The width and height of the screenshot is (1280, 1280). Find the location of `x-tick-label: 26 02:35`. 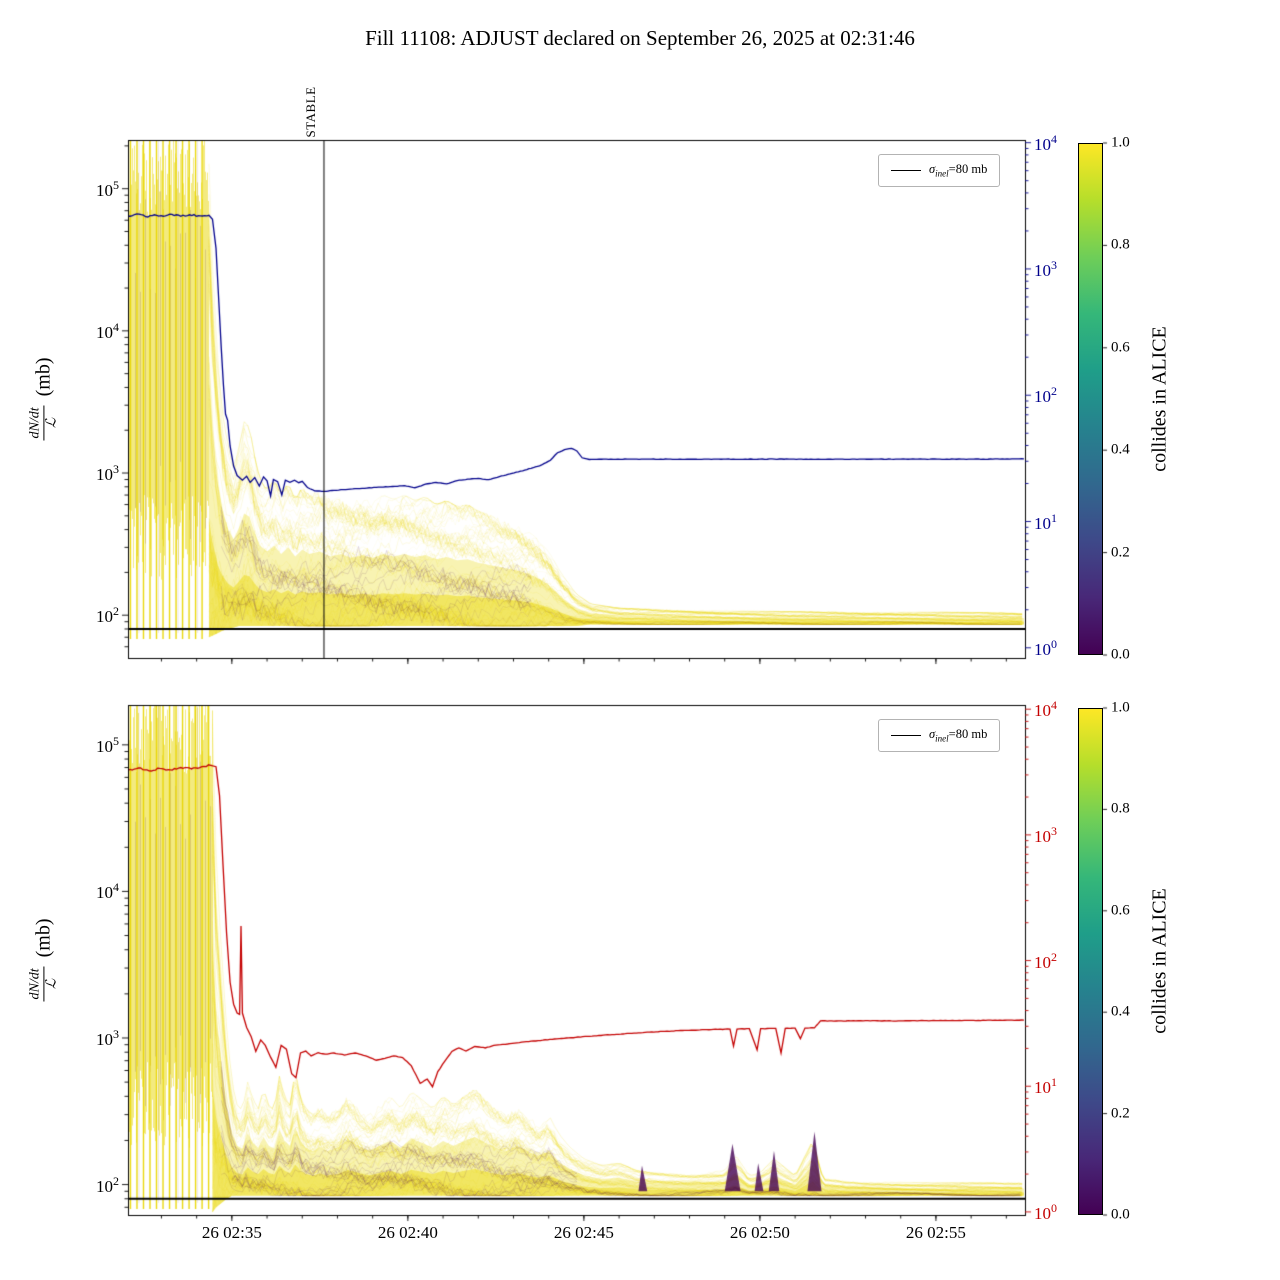

x-tick-label: 26 02:35 is located at coordinates (231, 1232).